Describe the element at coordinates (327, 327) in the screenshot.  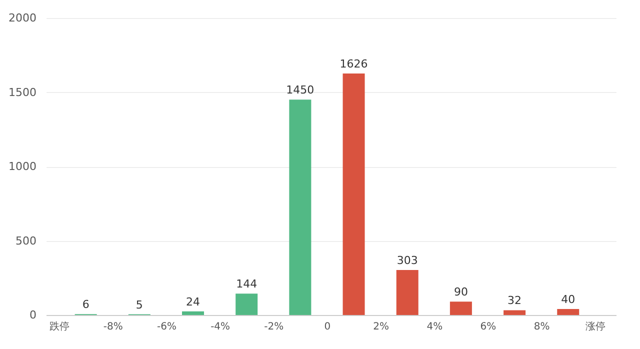
I see `x-tick-label: 0` at that location.